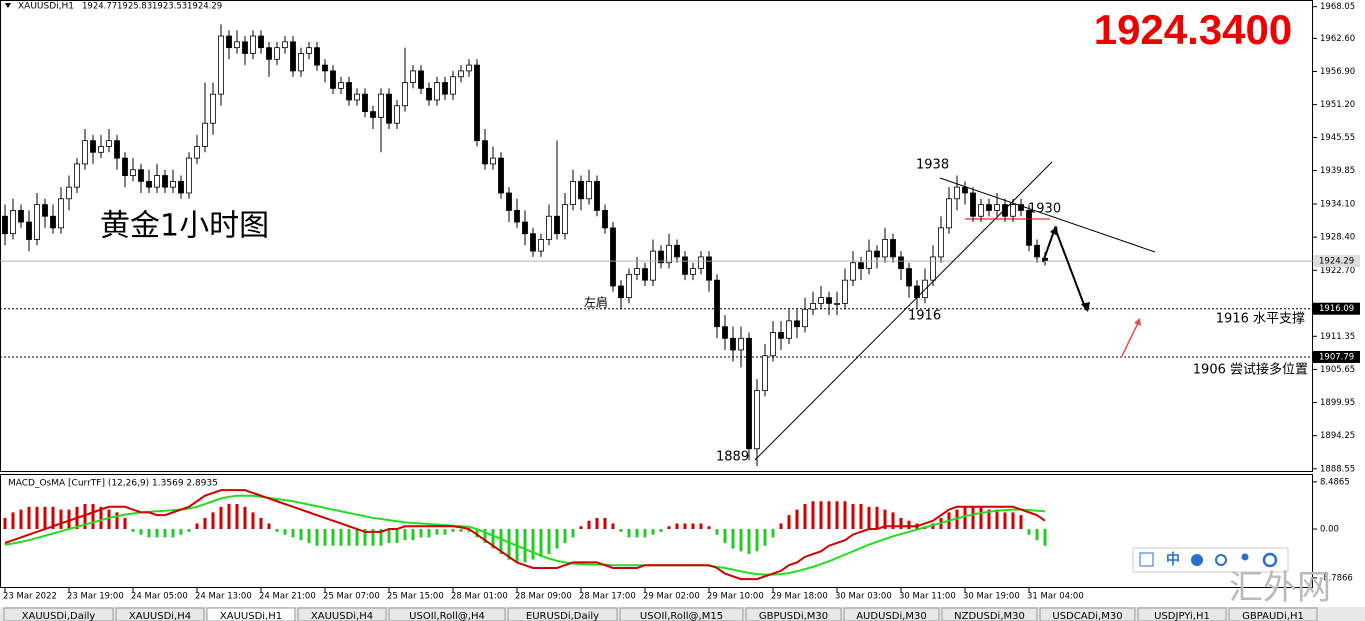 The image size is (1365, 621). I want to click on last-price-tag, so click(1336, 261).